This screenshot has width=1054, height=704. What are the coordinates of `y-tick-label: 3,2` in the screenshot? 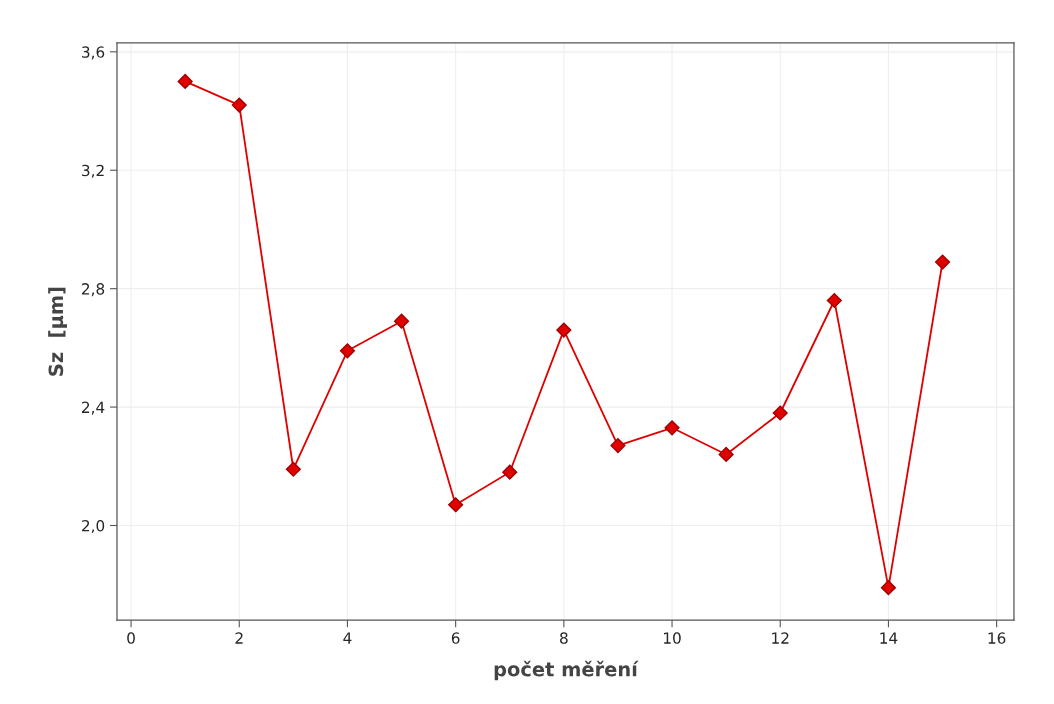 It's located at (93, 171).